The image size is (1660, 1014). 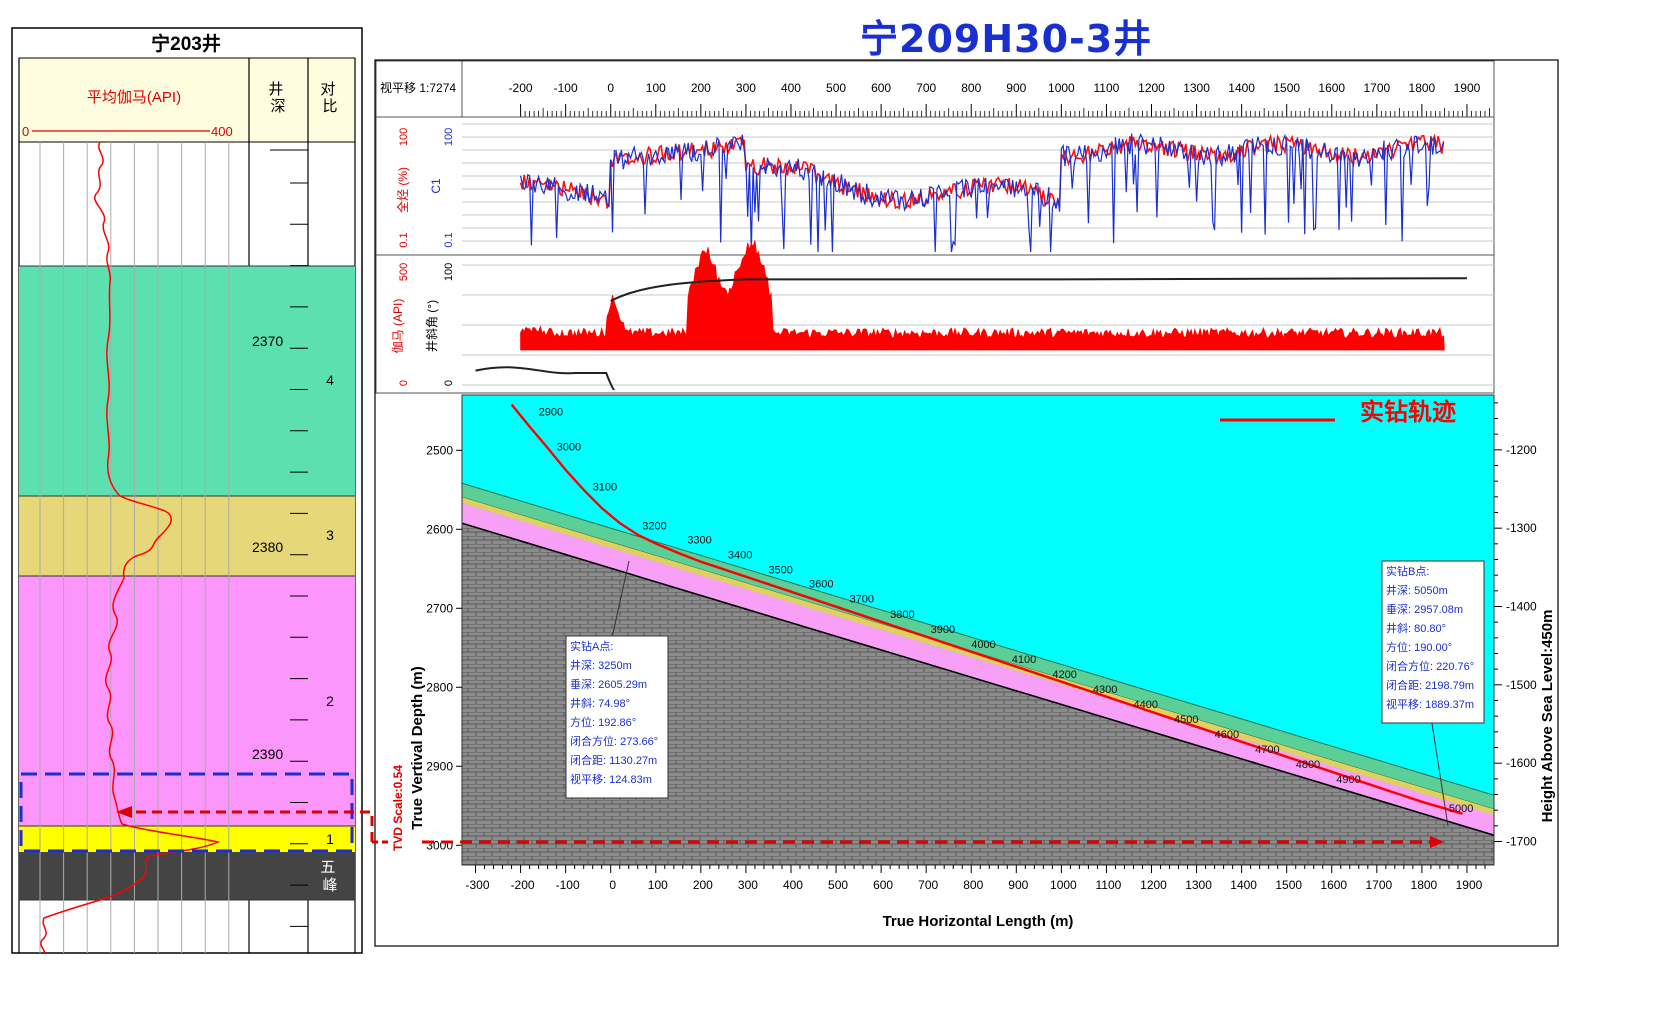 I want to click on y-tick-label: 3000, so click(x=439, y=845).